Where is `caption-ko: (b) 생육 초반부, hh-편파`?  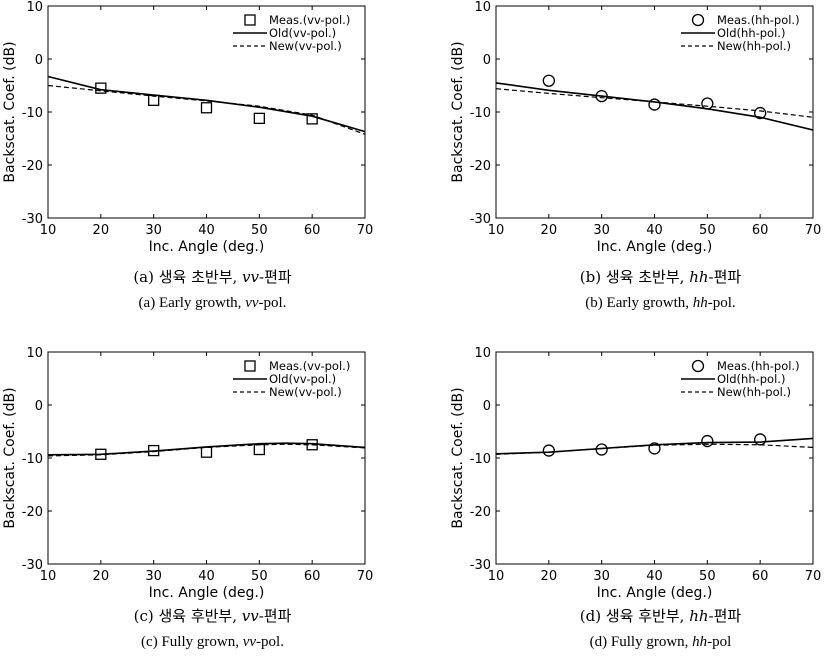 caption-ko: (b) 생육 초반부, hh-편파 is located at coordinates (661, 277).